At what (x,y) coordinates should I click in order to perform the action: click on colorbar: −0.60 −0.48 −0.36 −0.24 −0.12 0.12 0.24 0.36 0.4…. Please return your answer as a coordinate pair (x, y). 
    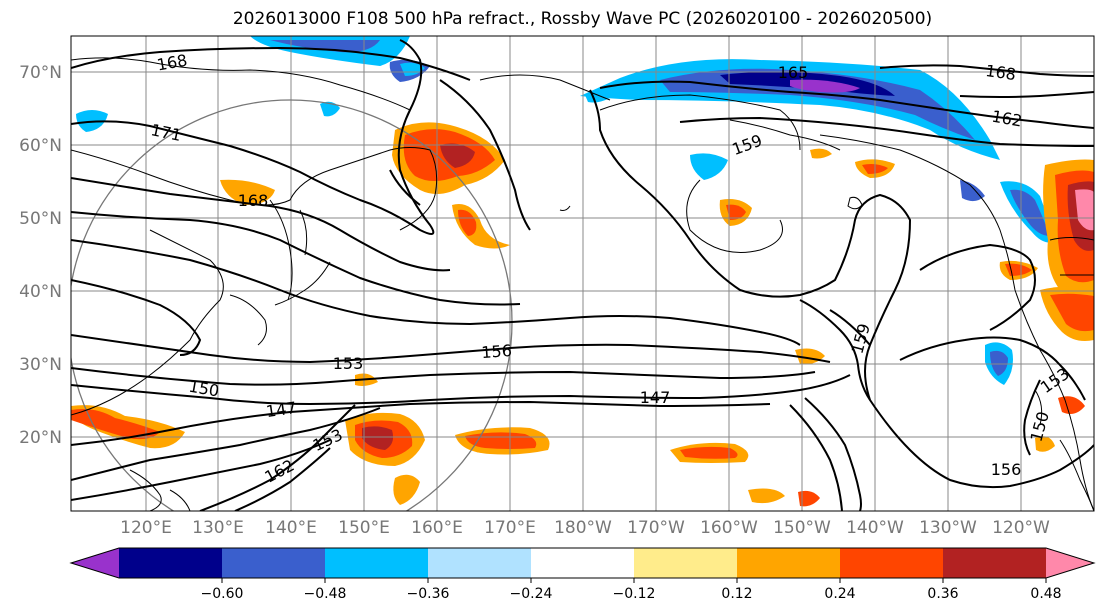
    Looking at the image, I should click on (582, 574).